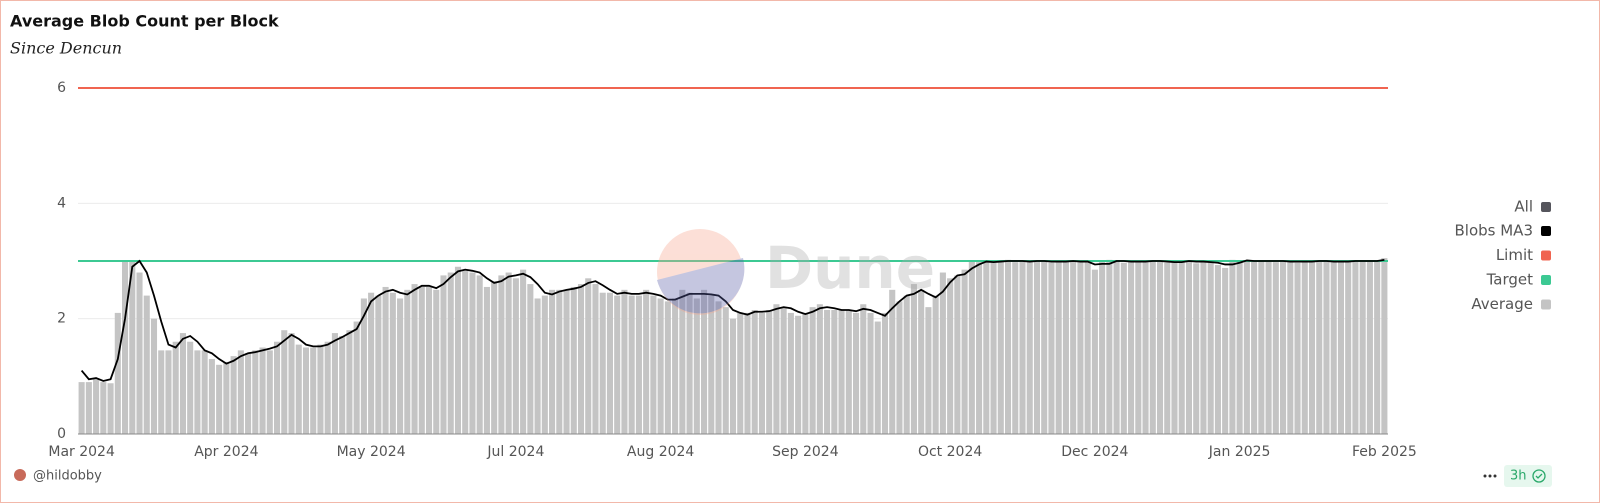  Describe the element at coordinates (1384, 452) in the screenshot. I see `x-tick-label: Feb 2025` at that location.